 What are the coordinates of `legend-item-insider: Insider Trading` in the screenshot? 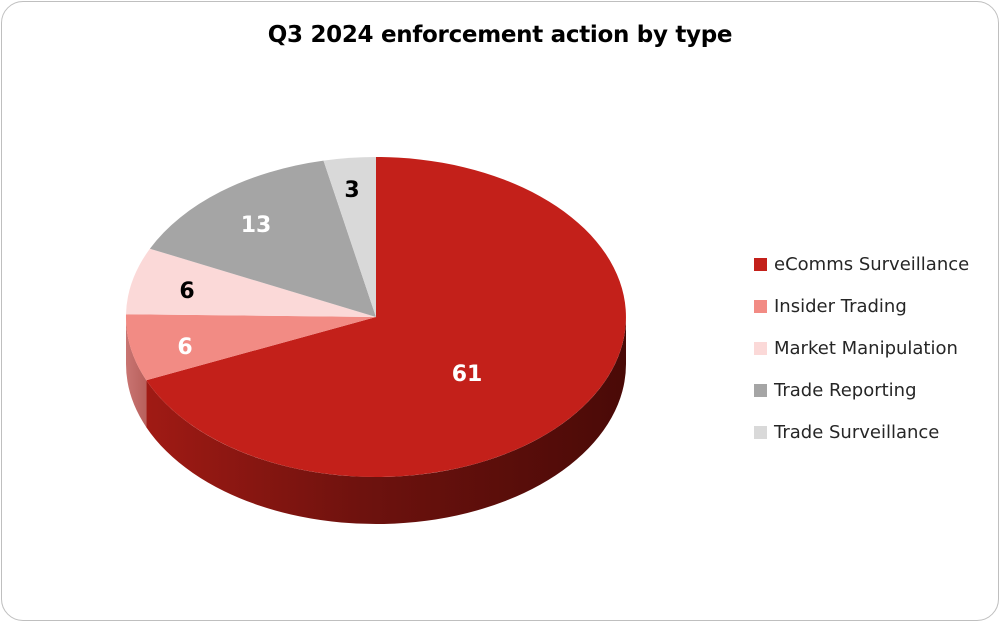 It's located at (861, 306).